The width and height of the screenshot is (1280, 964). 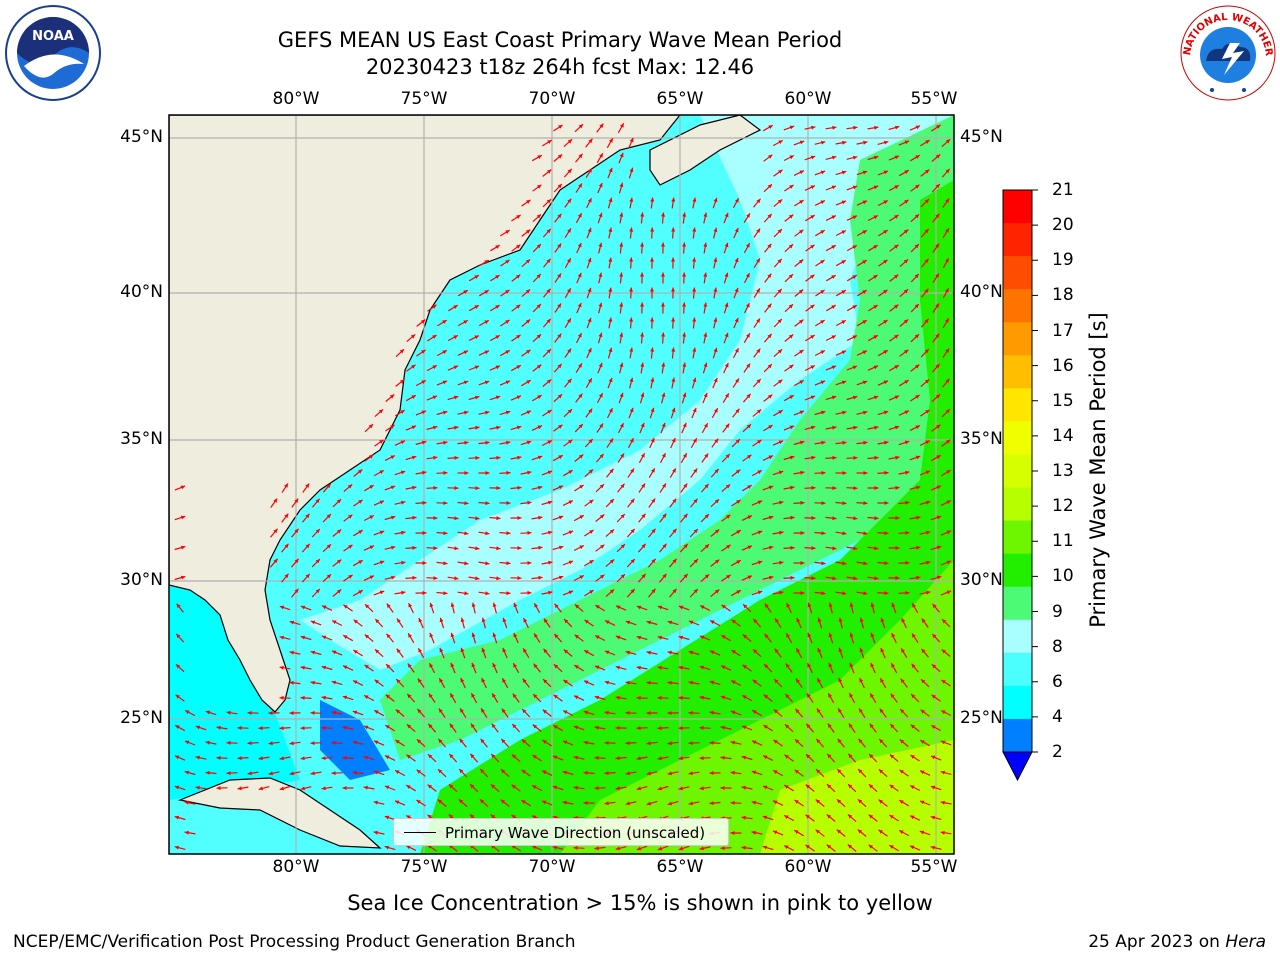 What do you see at coordinates (141, 292) in the screenshot?
I see `lat-label-left: 40°N` at bounding box center [141, 292].